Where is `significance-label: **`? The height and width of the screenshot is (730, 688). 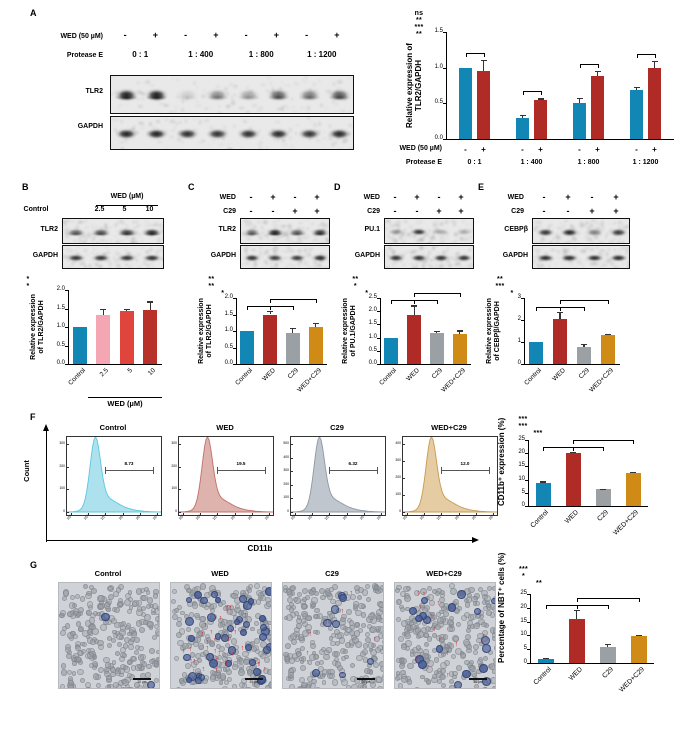 significance-label: ** is located at coordinates (211, 279).